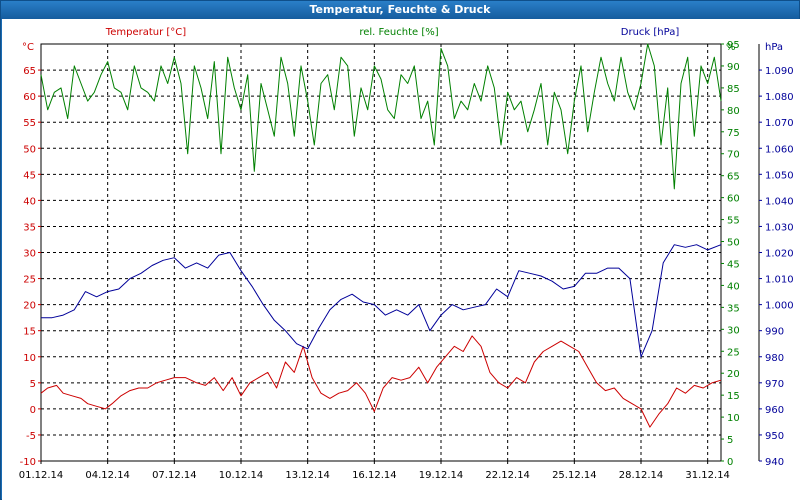 Image resolution: width=800 pixels, height=500 pixels. I want to click on pressure-tick-label: 980, so click(774, 358).